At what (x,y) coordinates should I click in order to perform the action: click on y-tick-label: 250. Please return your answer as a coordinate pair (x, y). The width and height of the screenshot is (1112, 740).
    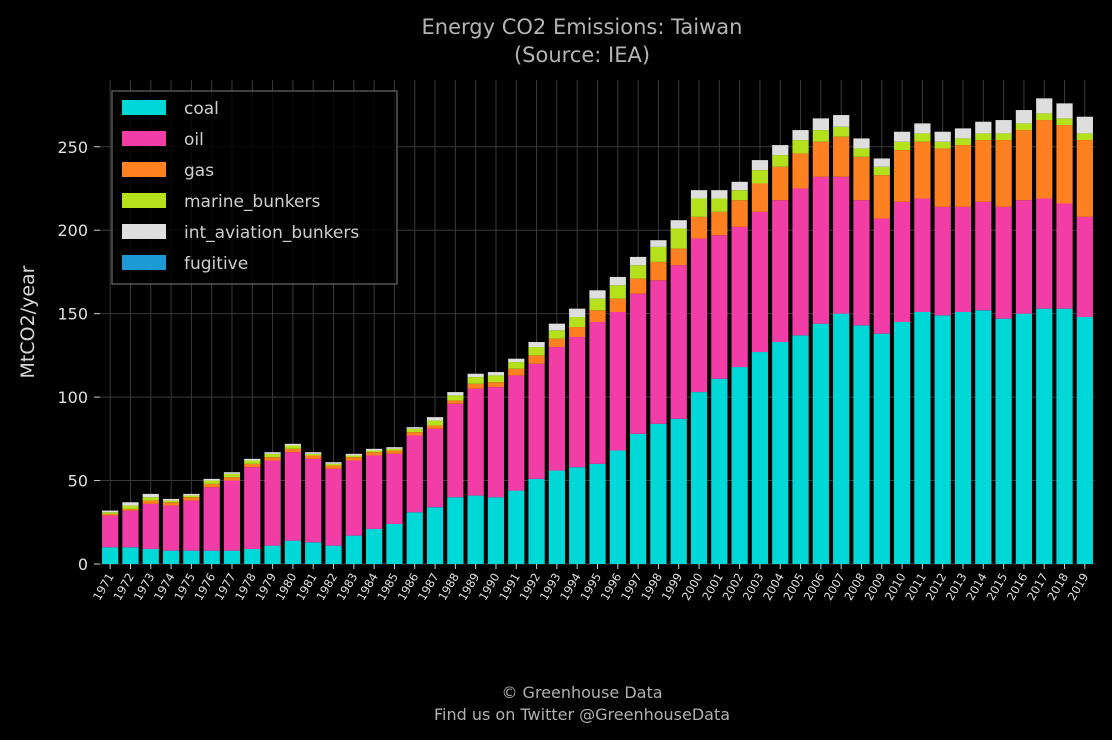
    Looking at the image, I should click on (72, 147).